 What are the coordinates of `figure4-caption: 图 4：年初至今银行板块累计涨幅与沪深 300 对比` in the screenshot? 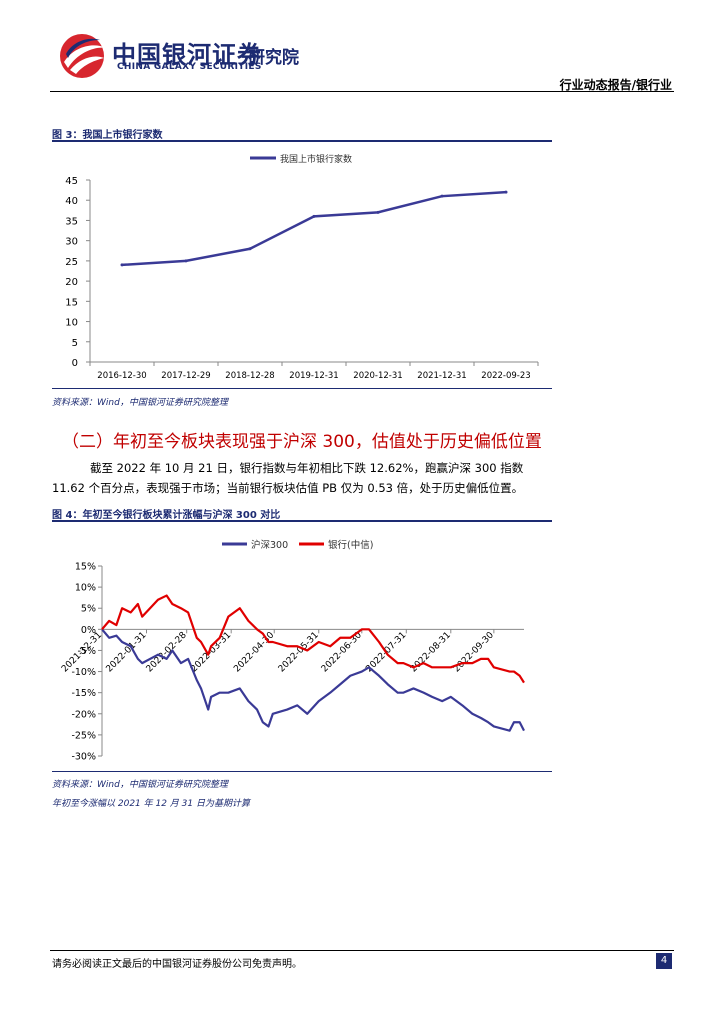 It's located at (166, 515).